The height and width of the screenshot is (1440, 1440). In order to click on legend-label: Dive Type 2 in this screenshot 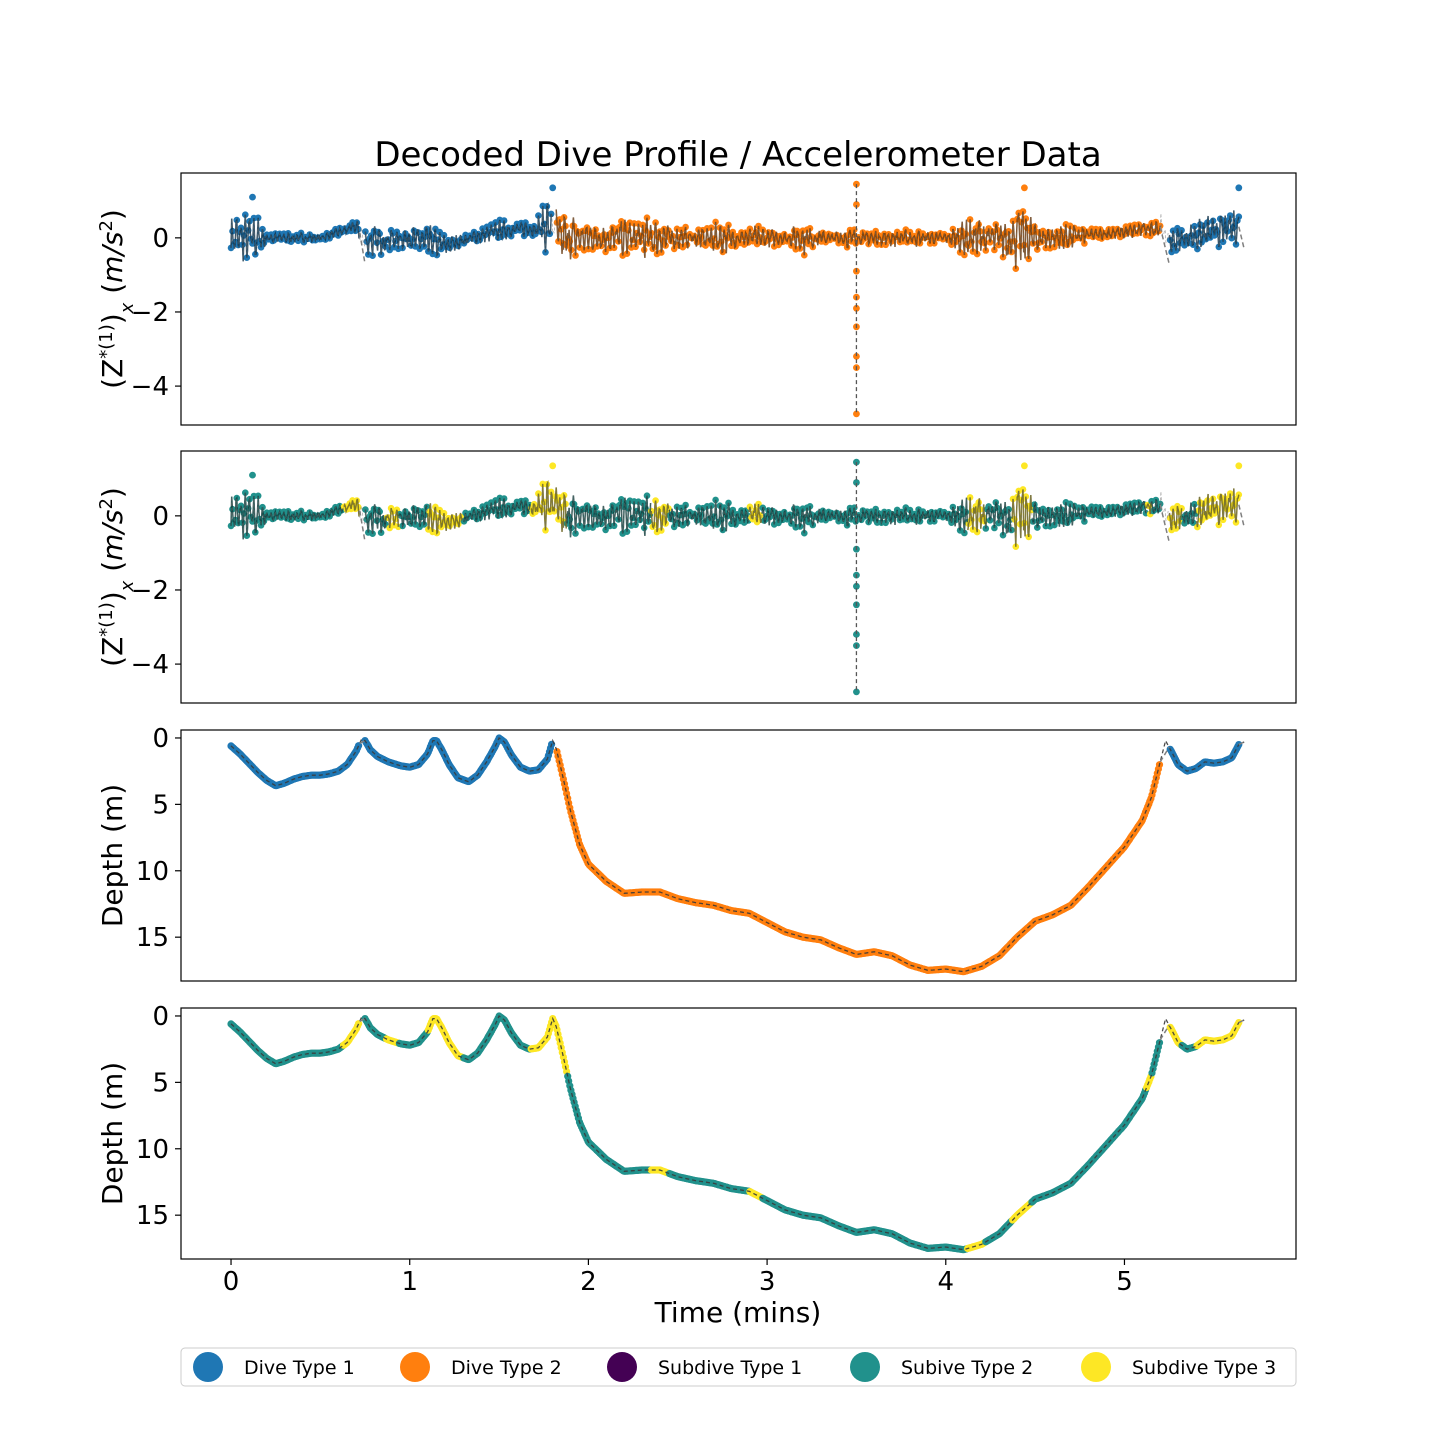, I will do `click(506, 1368)`.